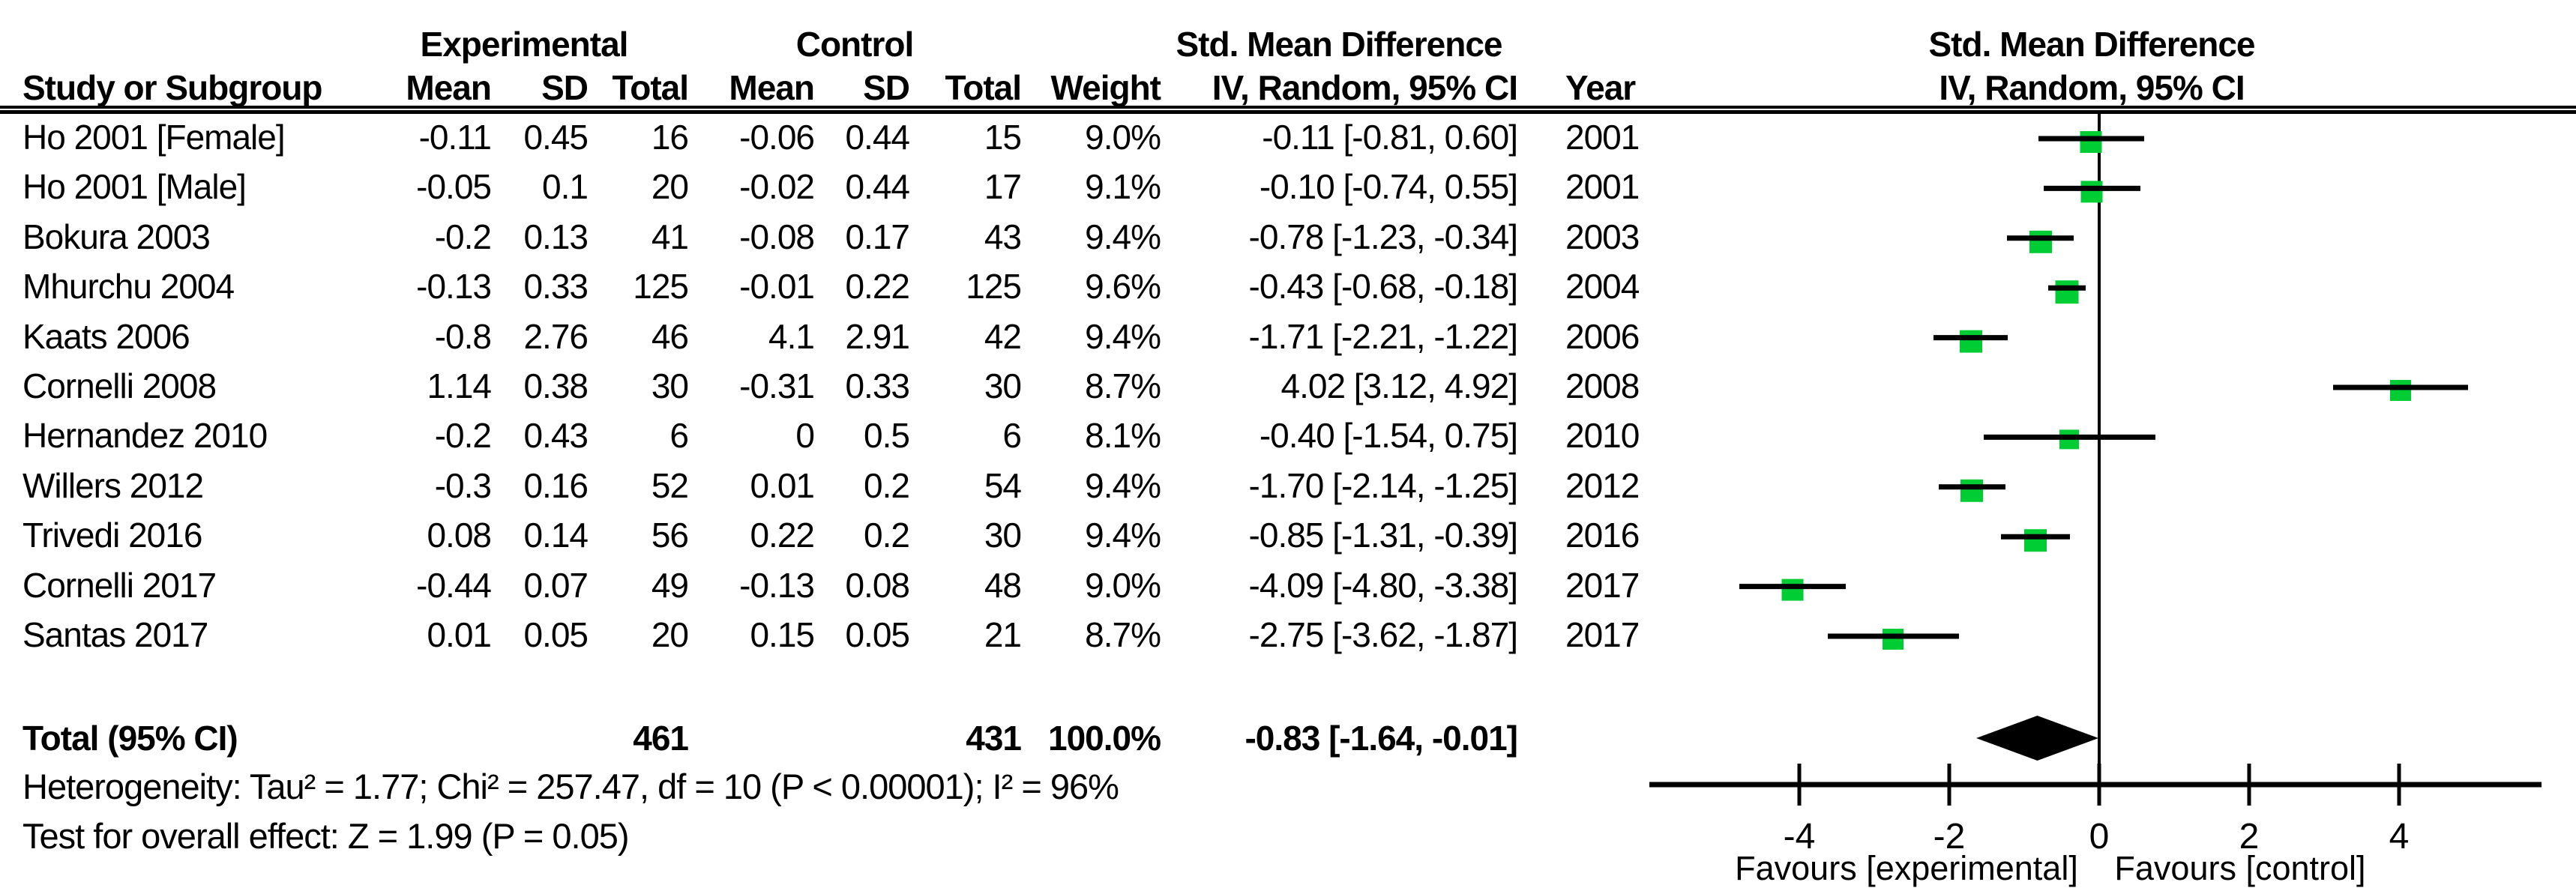 Image resolution: width=2576 pixels, height=891 pixels. Describe the element at coordinates (459, 385) in the screenshot. I see `cell-exp-mean: 1.14` at that location.